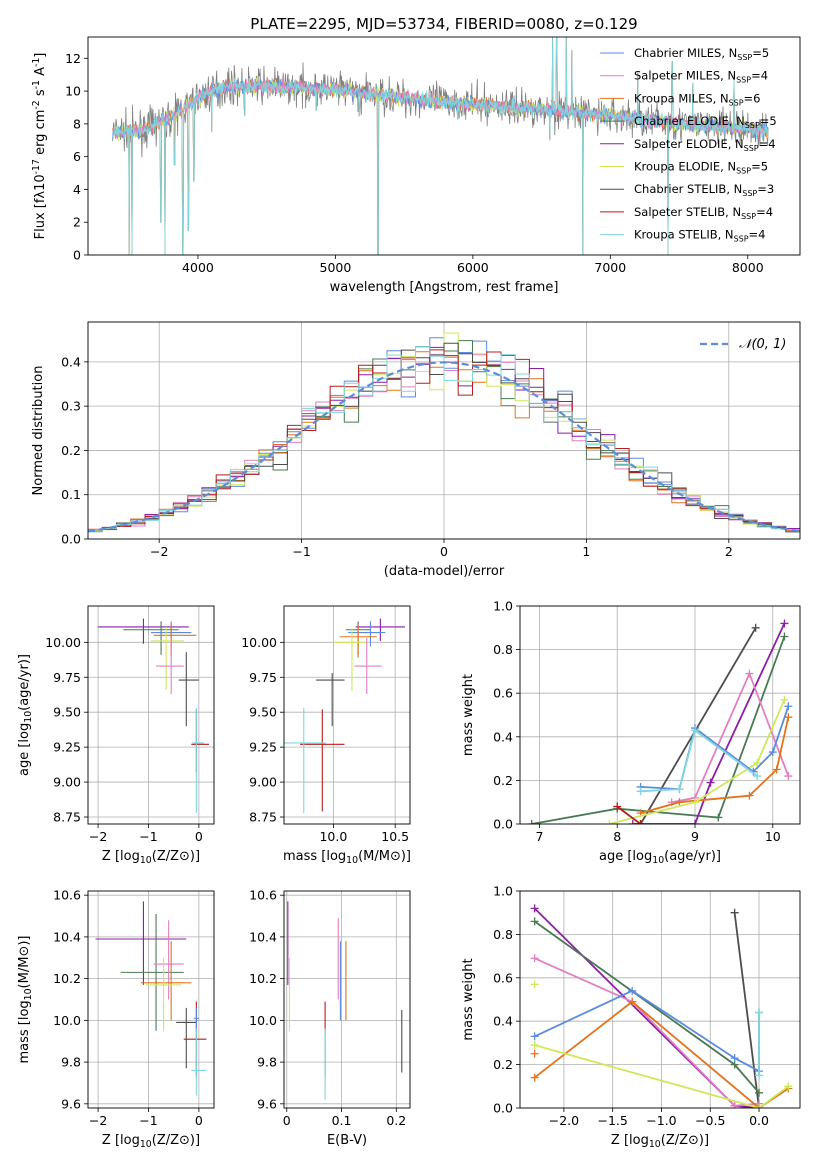 Image resolution: width=819 pixels, height=1170 pixels. I want to click on y-tick-label: 9.00, so click(263, 782).